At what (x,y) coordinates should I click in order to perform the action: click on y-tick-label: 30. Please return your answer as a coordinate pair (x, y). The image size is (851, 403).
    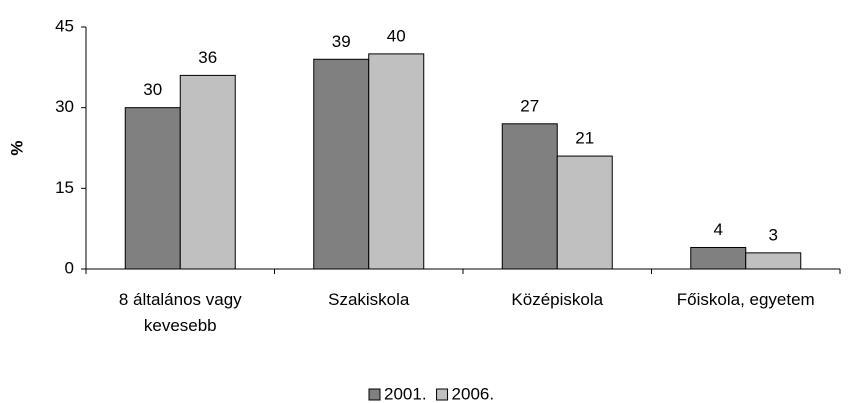
    Looking at the image, I should click on (64, 106).